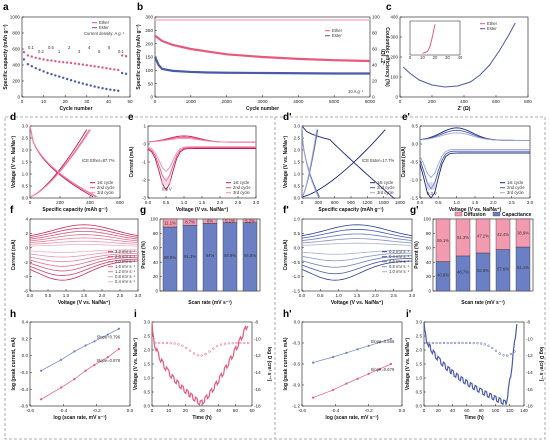  Describe the element at coordinates (463, 237) in the screenshot. I see `bar-label: 51.3%` at that location.